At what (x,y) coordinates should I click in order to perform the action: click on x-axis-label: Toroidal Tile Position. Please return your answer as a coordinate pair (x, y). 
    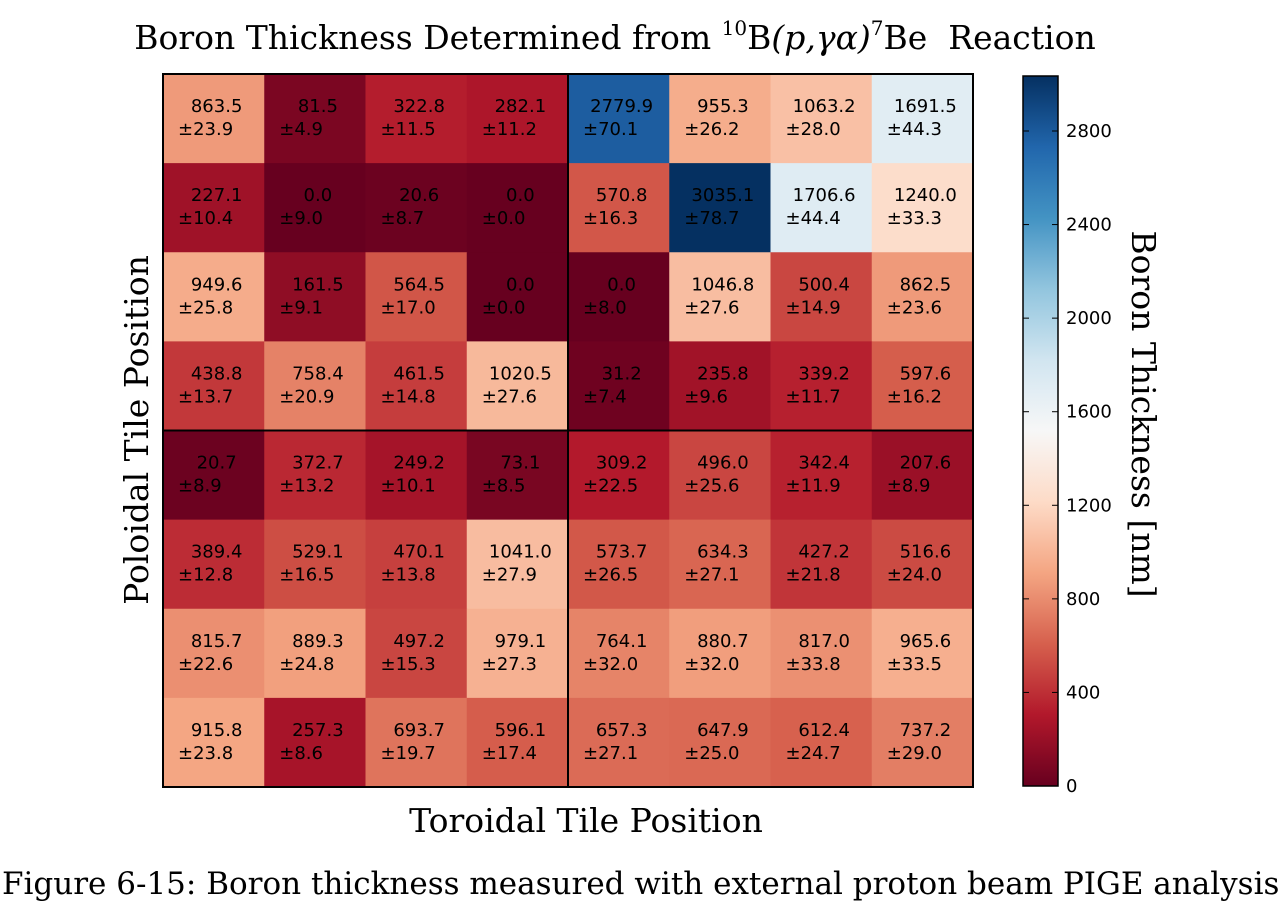
    Looking at the image, I should click on (586, 820).